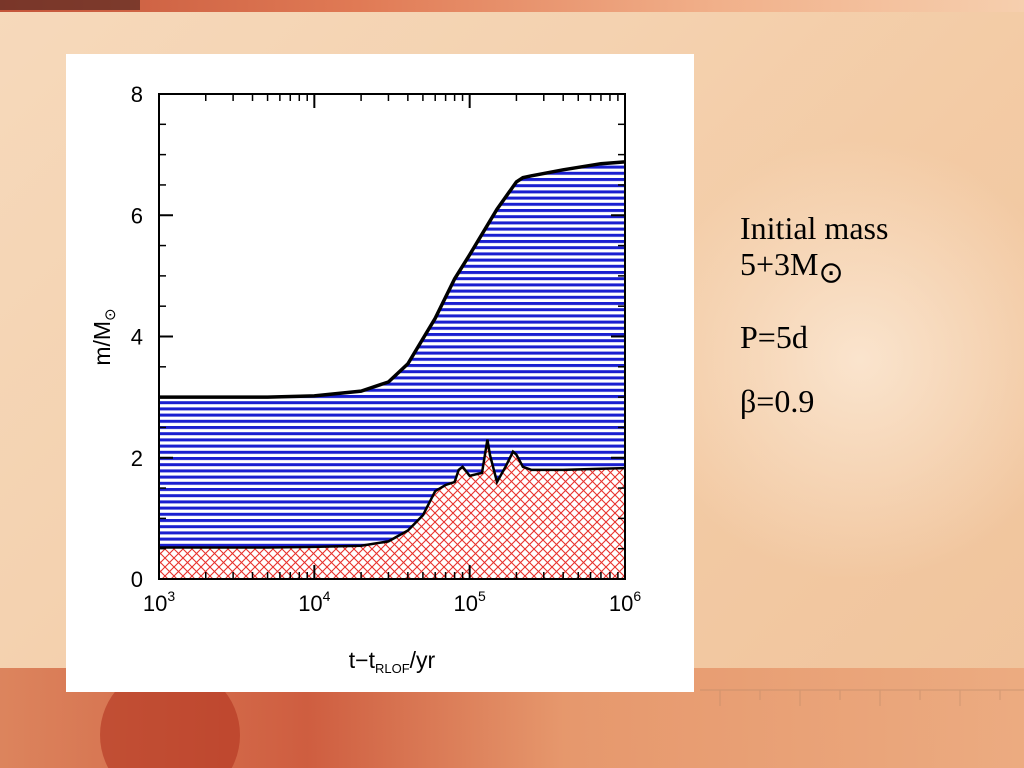 This screenshot has width=1024, height=768. I want to click on solar-symbol: ⊙, so click(831, 273).